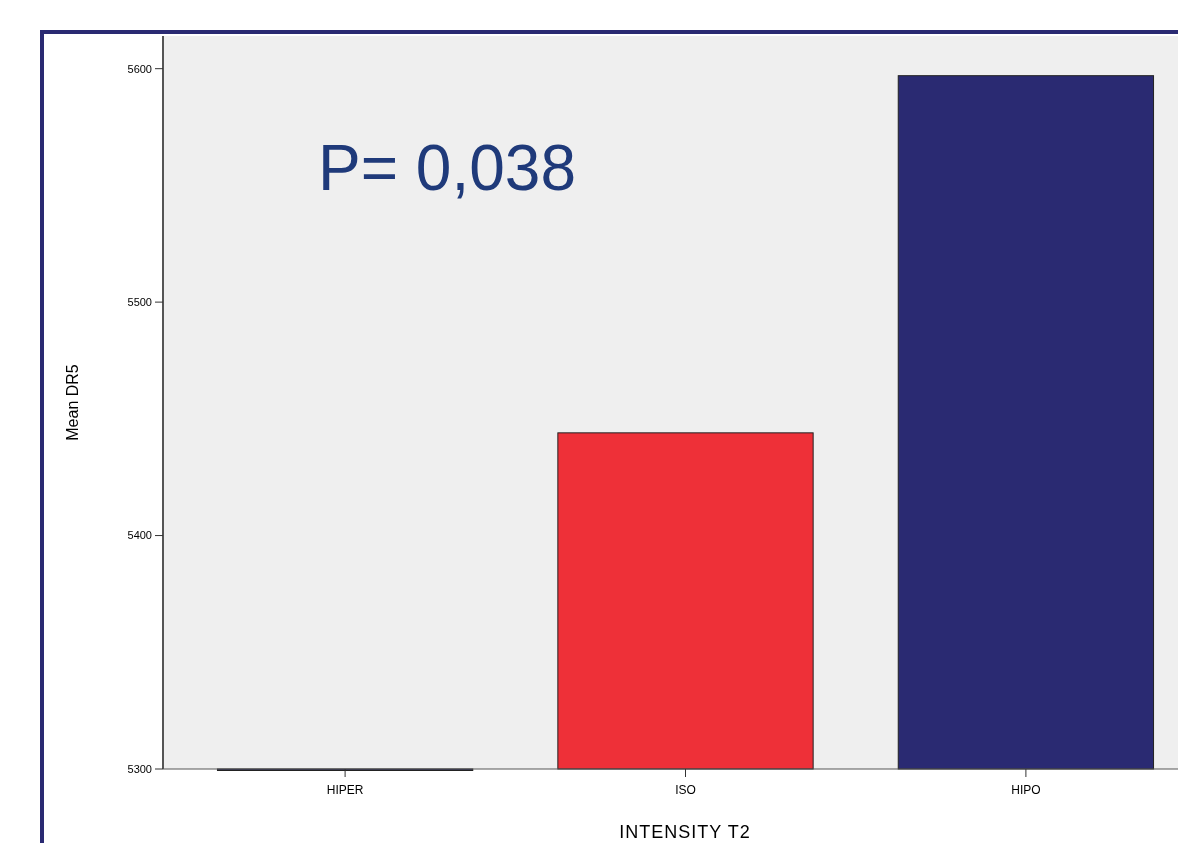 Image resolution: width=1178 pixels, height=843 pixels. I want to click on x-tick-label: ISO, so click(685, 790).